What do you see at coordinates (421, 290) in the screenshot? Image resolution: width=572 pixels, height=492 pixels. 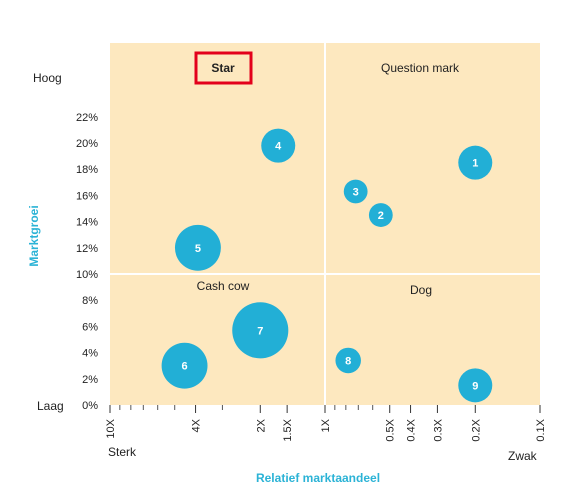 I see `quadrant-label-dog: Dog` at bounding box center [421, 290].